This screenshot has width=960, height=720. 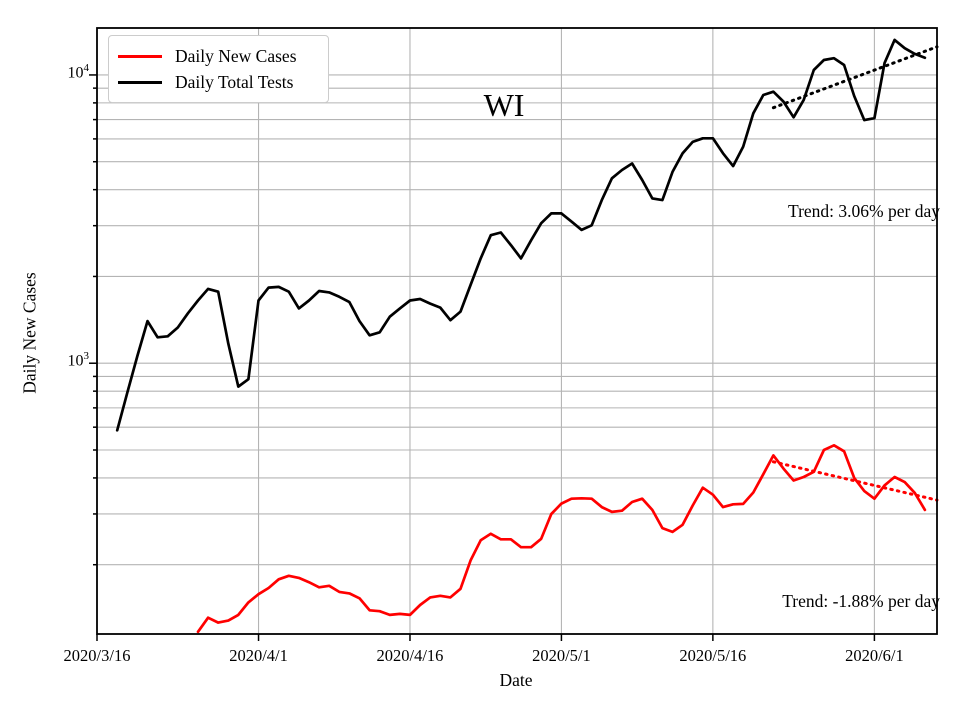 What do you see at coordinates (140, 82) in the screenshot?
I see `black-line-swatch-icon` at bounding box center [140, 82].